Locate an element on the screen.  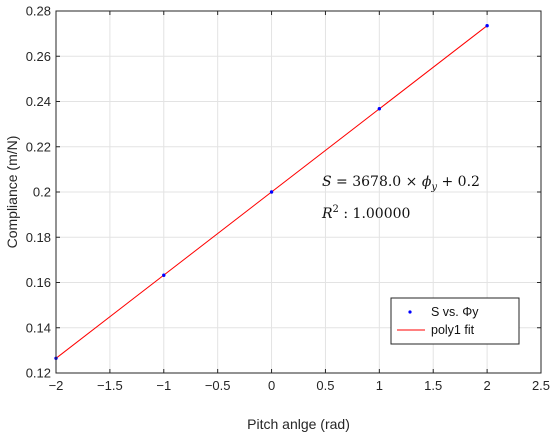
equation-rhs-prefix: = 3678.0 × is located at coordinates (377, 182).